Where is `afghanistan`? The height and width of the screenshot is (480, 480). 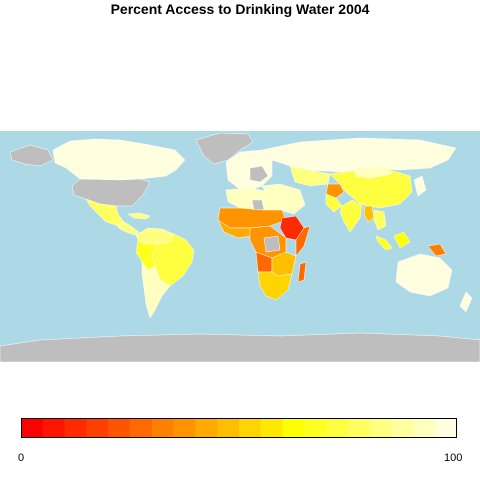
afghanistan is located at coordinates (335, 191).